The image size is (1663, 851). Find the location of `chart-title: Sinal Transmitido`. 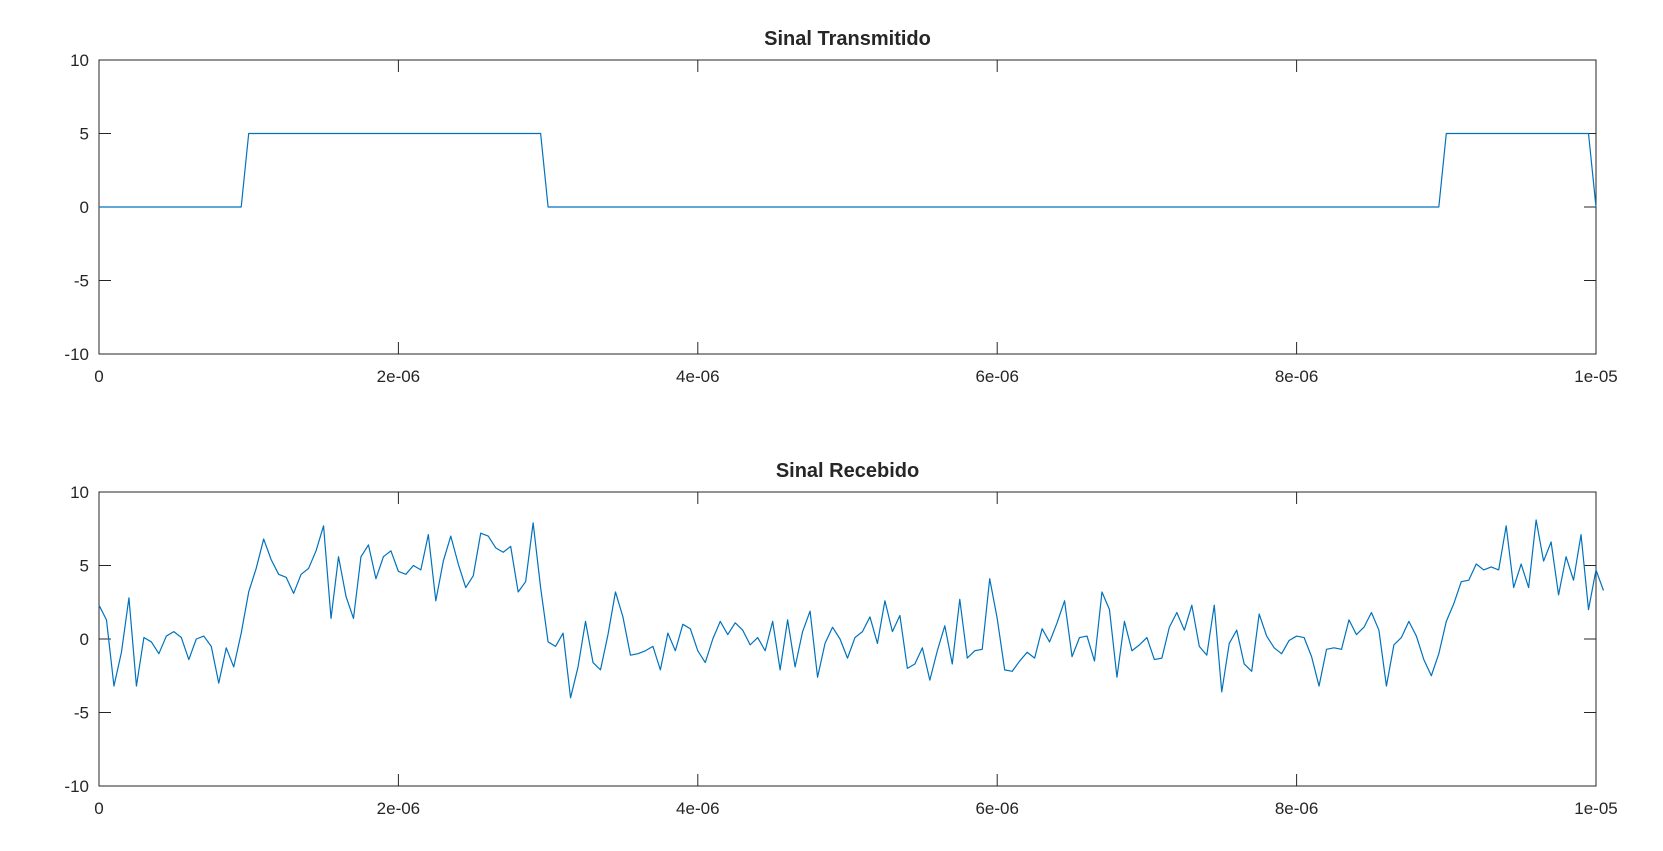

chart-title: Sinal Transmitido is located at coordinates (847, 39).